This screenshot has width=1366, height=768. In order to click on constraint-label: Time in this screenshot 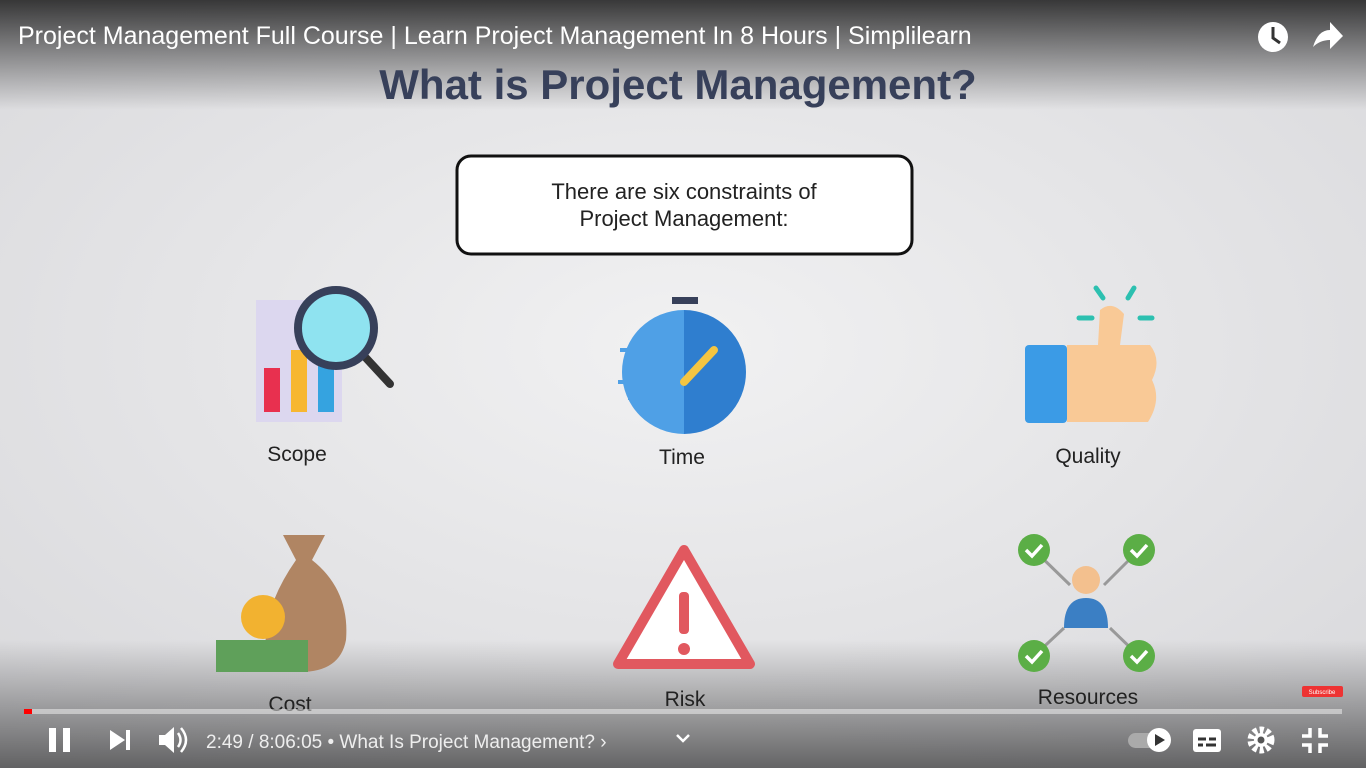, I will do `click(682, 457)`.